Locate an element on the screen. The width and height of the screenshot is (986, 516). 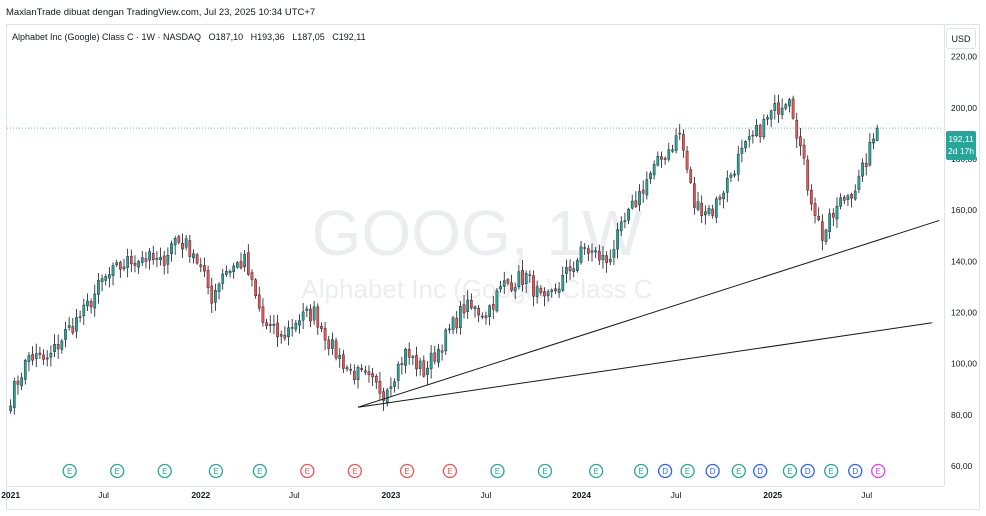
price-axis-label: 100,00 is located at coordinates (964, 364).